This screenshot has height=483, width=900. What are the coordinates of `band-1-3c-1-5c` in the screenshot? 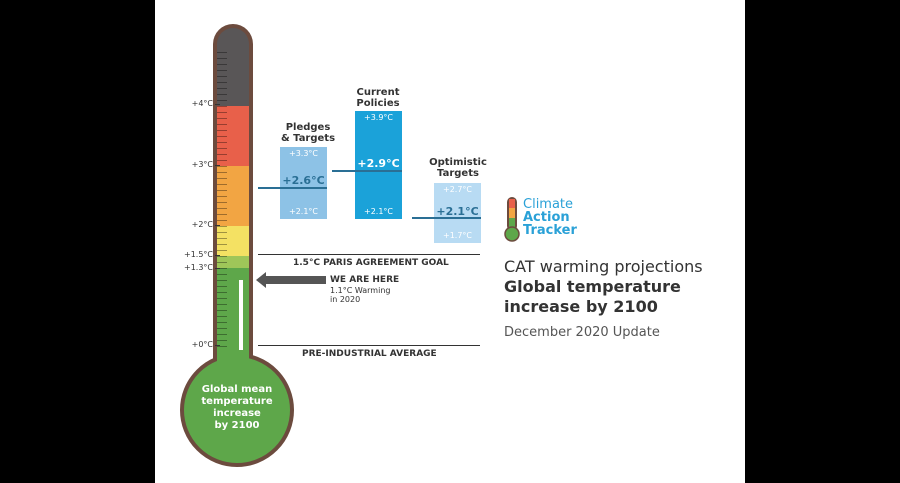 It's located at (233, 262).